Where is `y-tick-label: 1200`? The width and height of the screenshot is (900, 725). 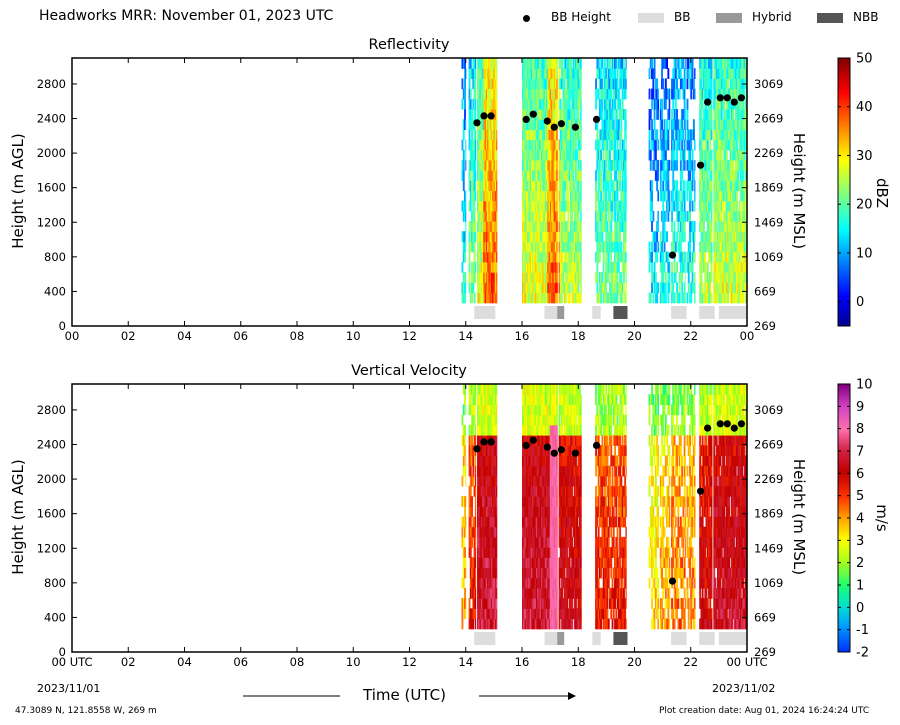
y-tick-label: 1200 is located at coordinates (51, 548).